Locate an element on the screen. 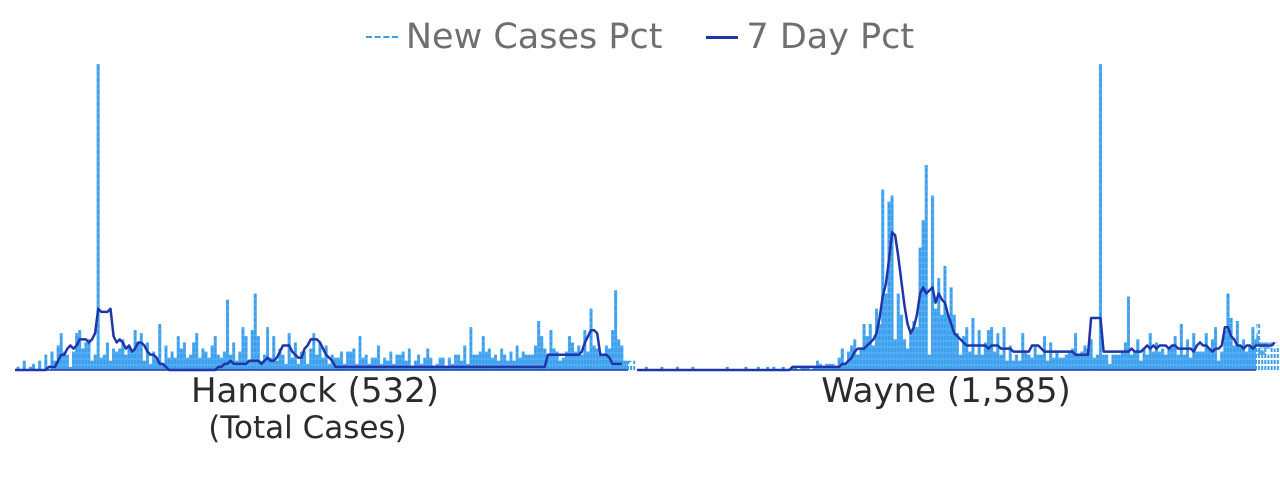 The image size is (1280, 485). legend-label-new-cases-pct: New Cases Pct is located at coordinates (534, 37).